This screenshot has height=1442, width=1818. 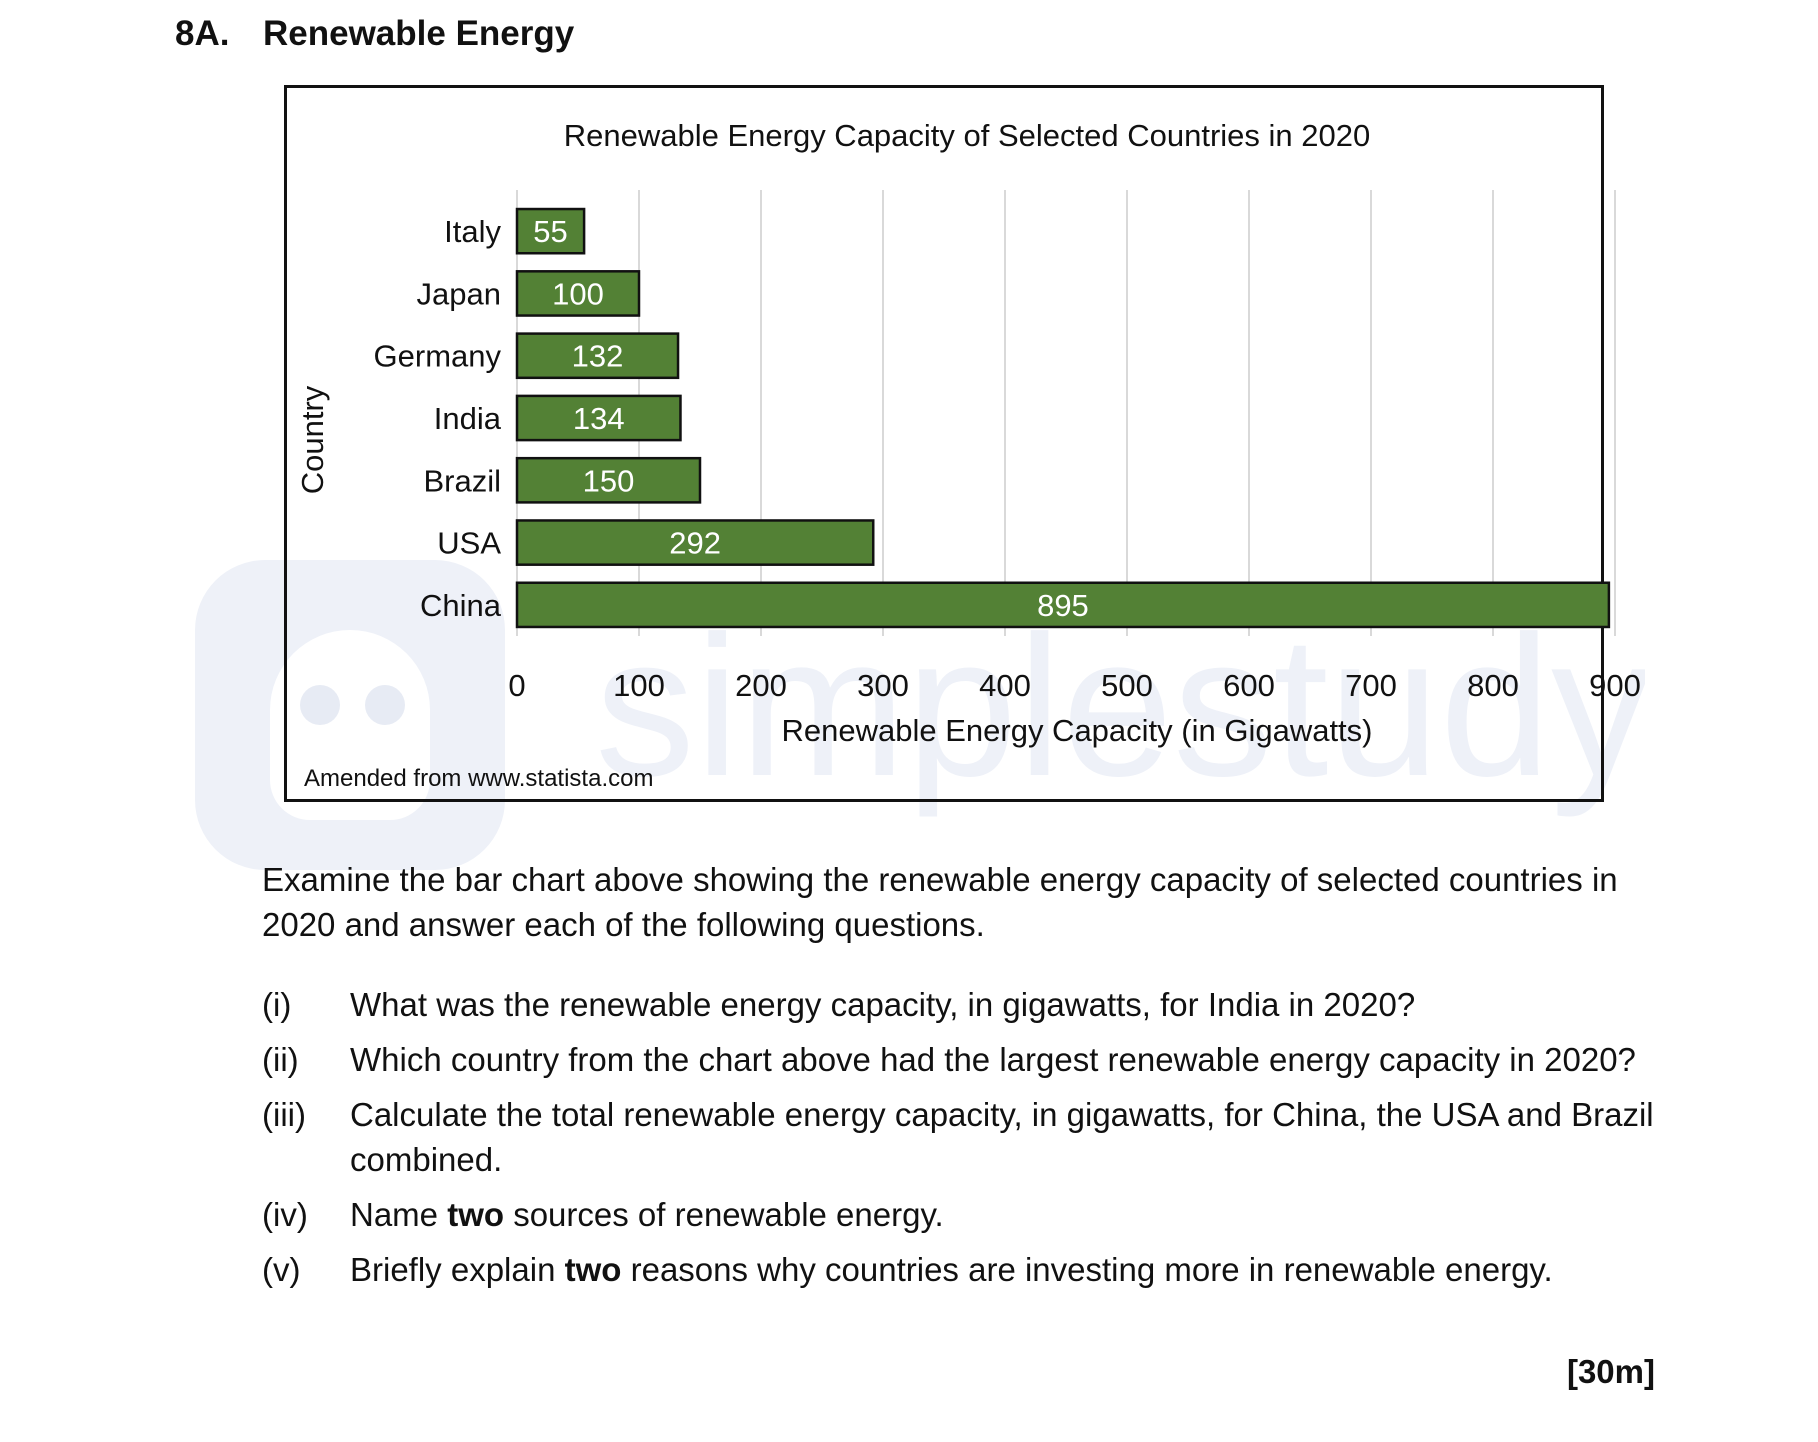 I want to click on x-tick-label: 900, so click(x=1615, y=685).